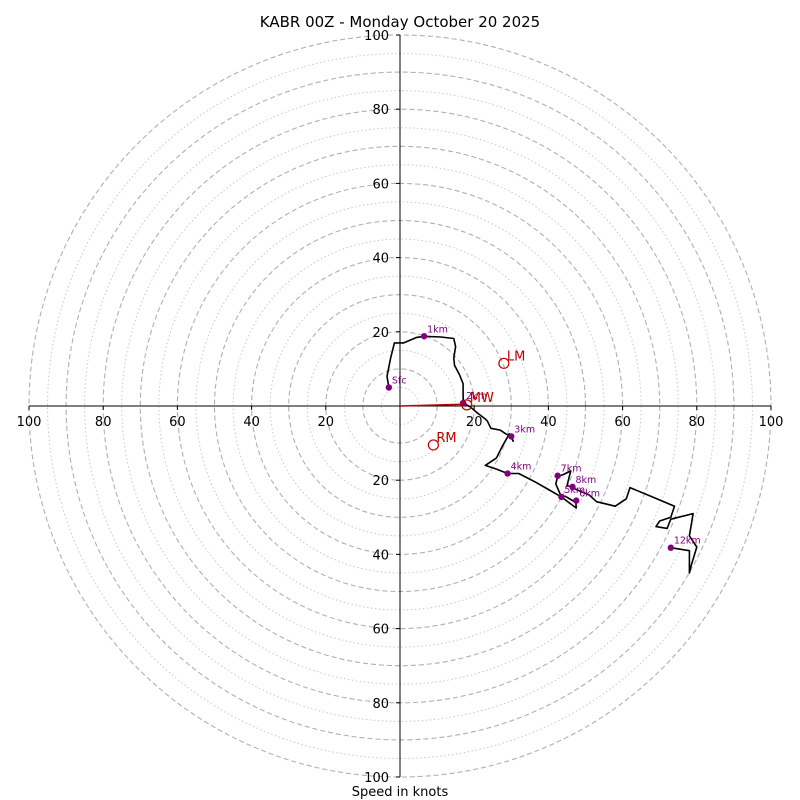 The height and width of the screenshot is (800, 800). What do you see at coordinates (389, 387) in the screenshot?
I see `height-marker-Sfc` at bounding box center [389, 387].